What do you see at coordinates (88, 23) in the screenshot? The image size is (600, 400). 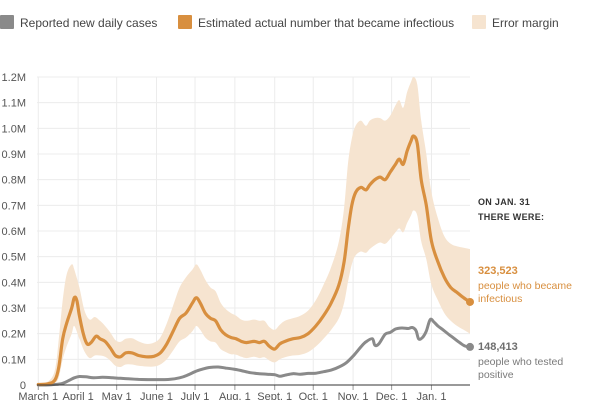 I see `legend-label-reported: Reported new daily cases` at bounding box center [88, 23].